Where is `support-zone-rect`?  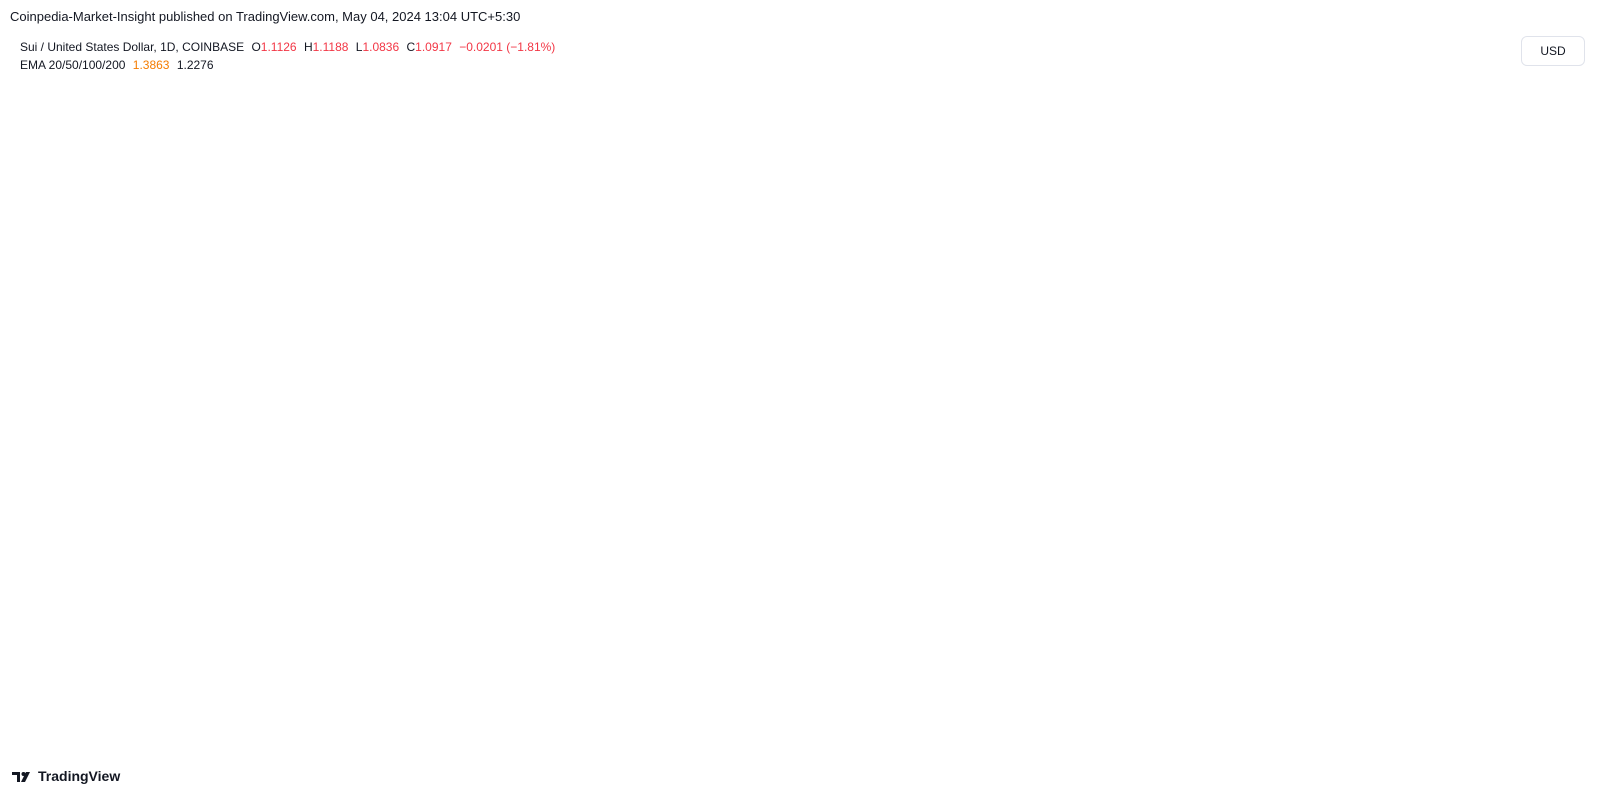
support-zone-rect is located at coordinates (935, 472).